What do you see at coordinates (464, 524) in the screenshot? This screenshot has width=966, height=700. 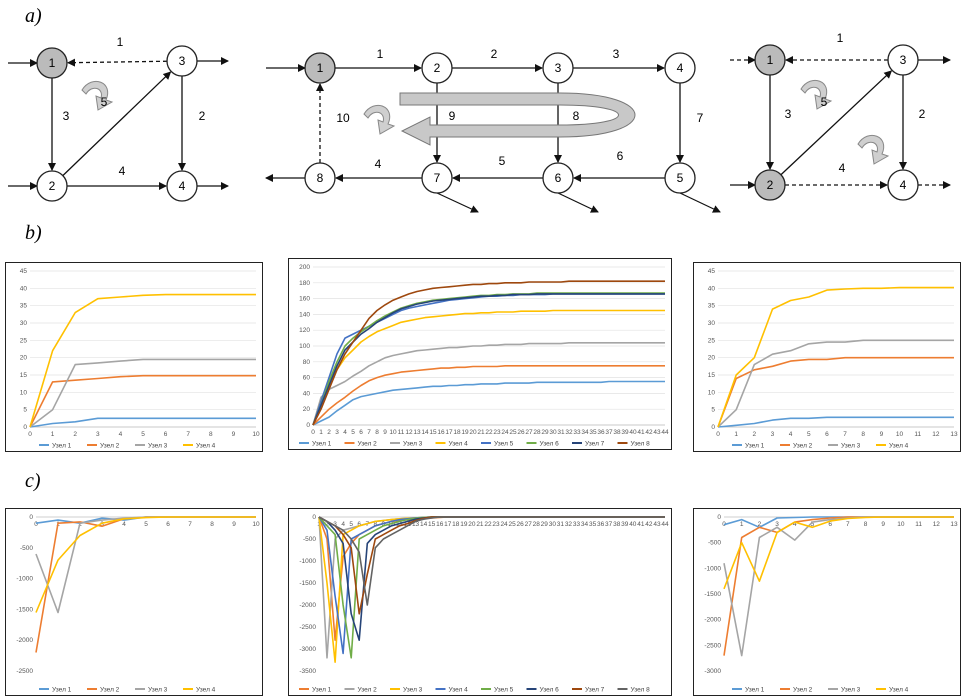 I see `x-tick-label: 19` at bounding box center [464, 524].